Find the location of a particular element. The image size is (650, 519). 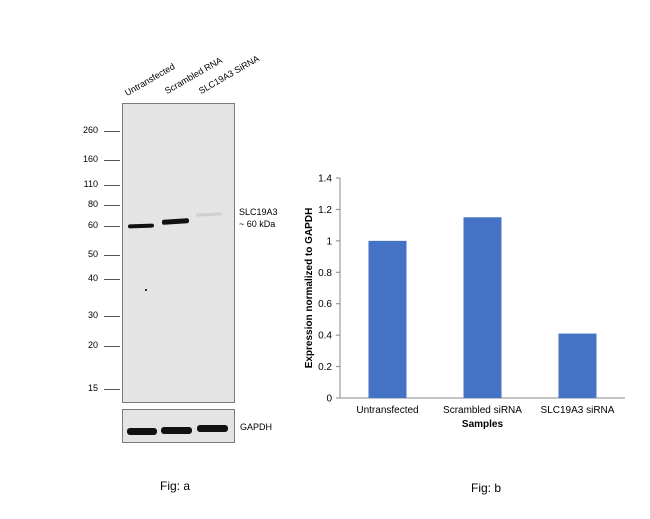

y-tick-label: 1.4 is located at coordinates (325, 179).